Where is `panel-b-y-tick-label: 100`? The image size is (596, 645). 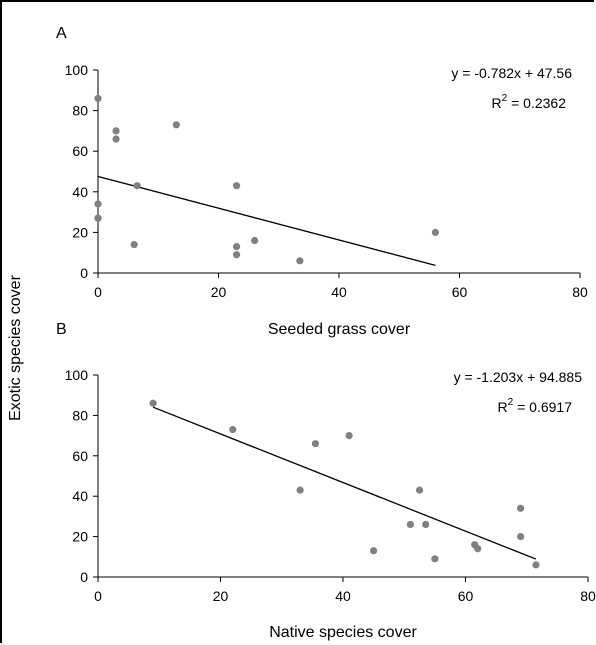 panel-b-y-tick-label: 100 is located at coordinates (77, 375).